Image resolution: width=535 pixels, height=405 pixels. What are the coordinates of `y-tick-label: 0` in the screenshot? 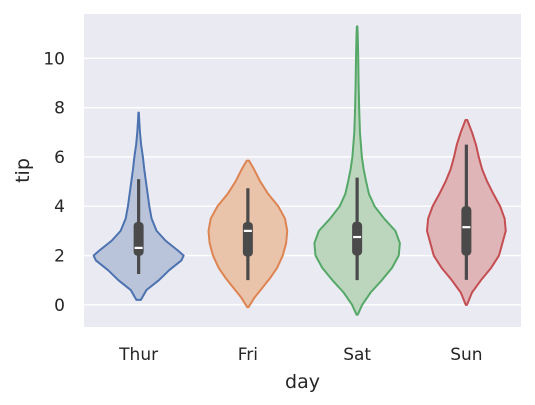 It's located at (59, 306).